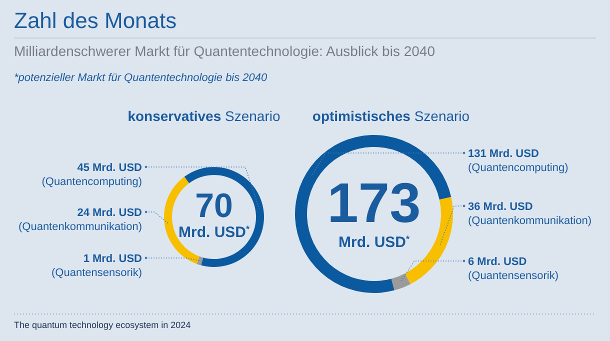 The image size is (610, 341). What do you see at coordinates (500, 207) in the screenshot?
I see `data-label: 36 Mrd. USD` at bounding box center [500, 207].